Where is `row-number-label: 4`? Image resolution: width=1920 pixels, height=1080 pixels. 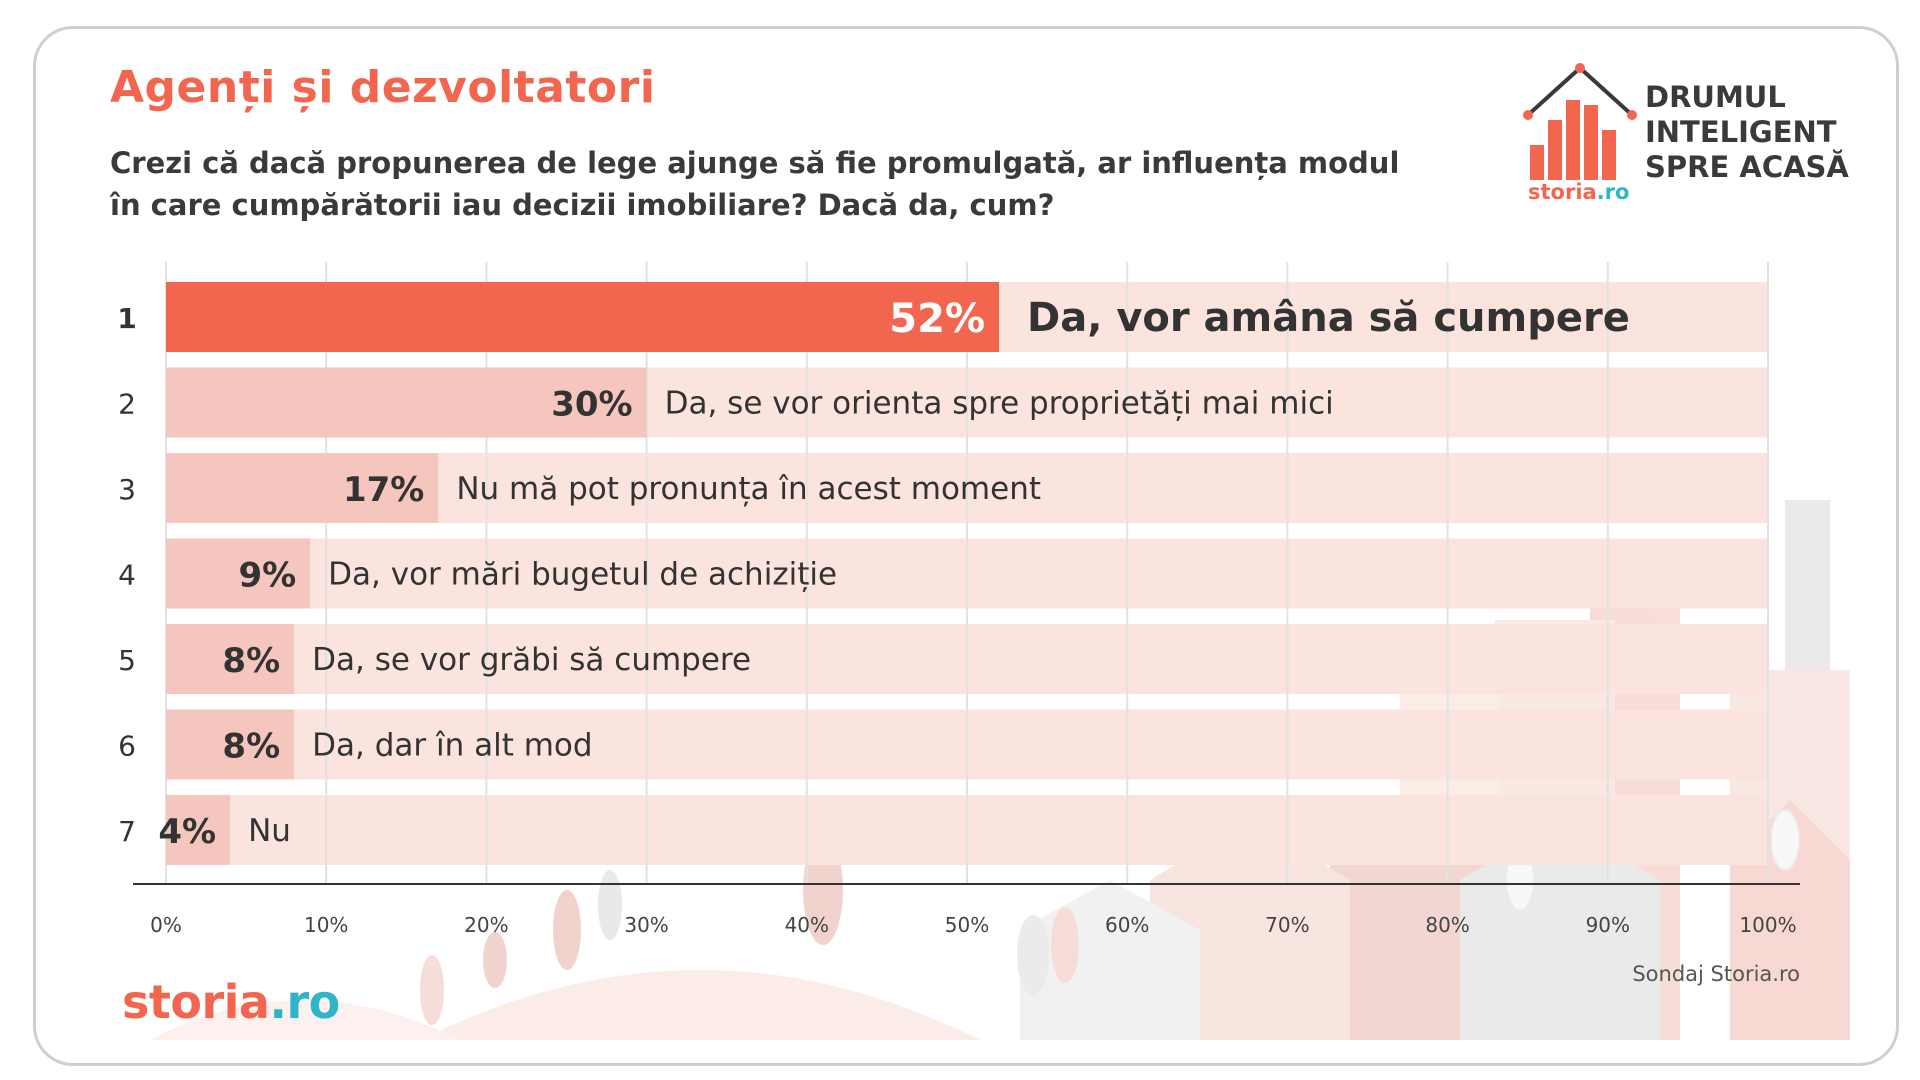
row-number-label: 4 is located at coordinates (127, 575).